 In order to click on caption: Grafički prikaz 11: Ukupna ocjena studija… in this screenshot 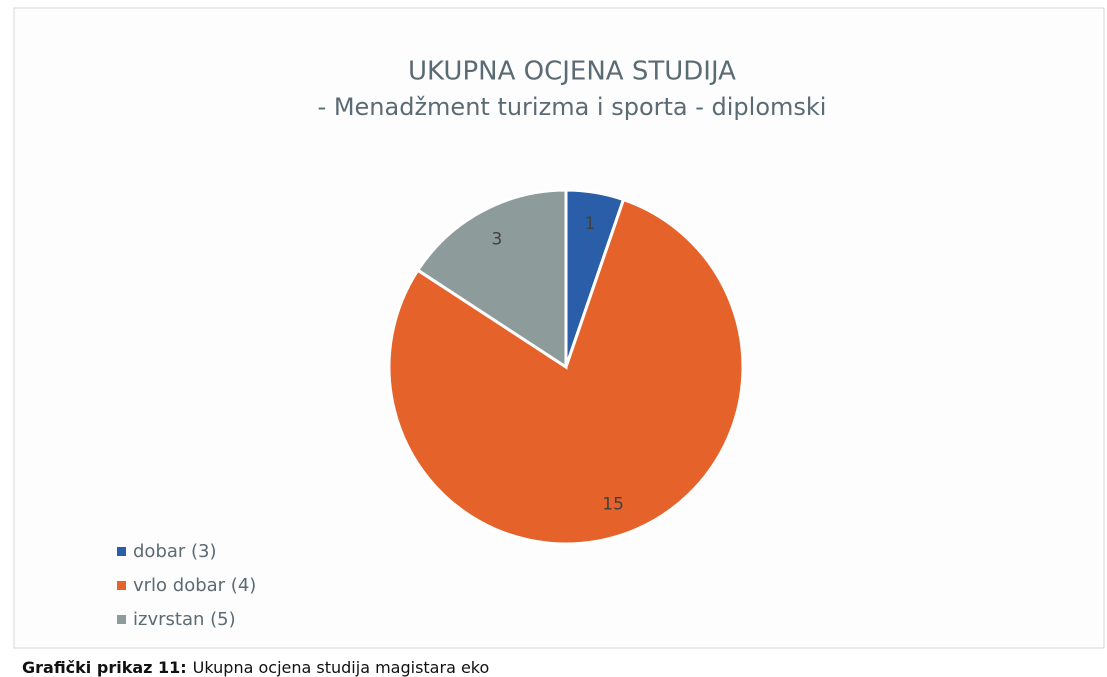, I will do `click(255, 667)`.